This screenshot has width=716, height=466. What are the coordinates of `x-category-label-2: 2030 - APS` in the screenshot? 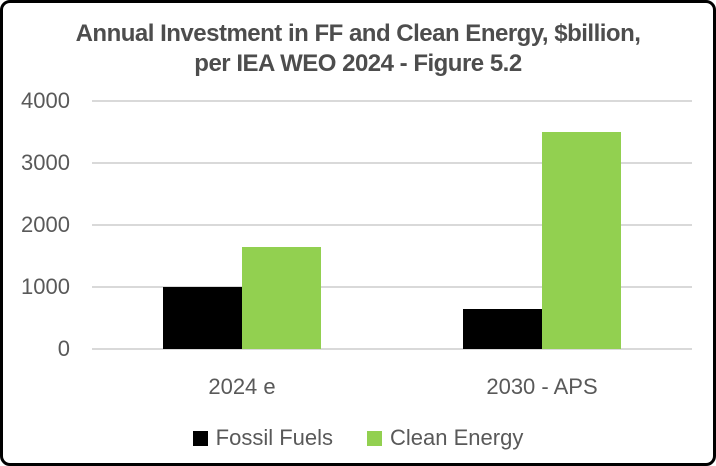 It's located at (542, 386).